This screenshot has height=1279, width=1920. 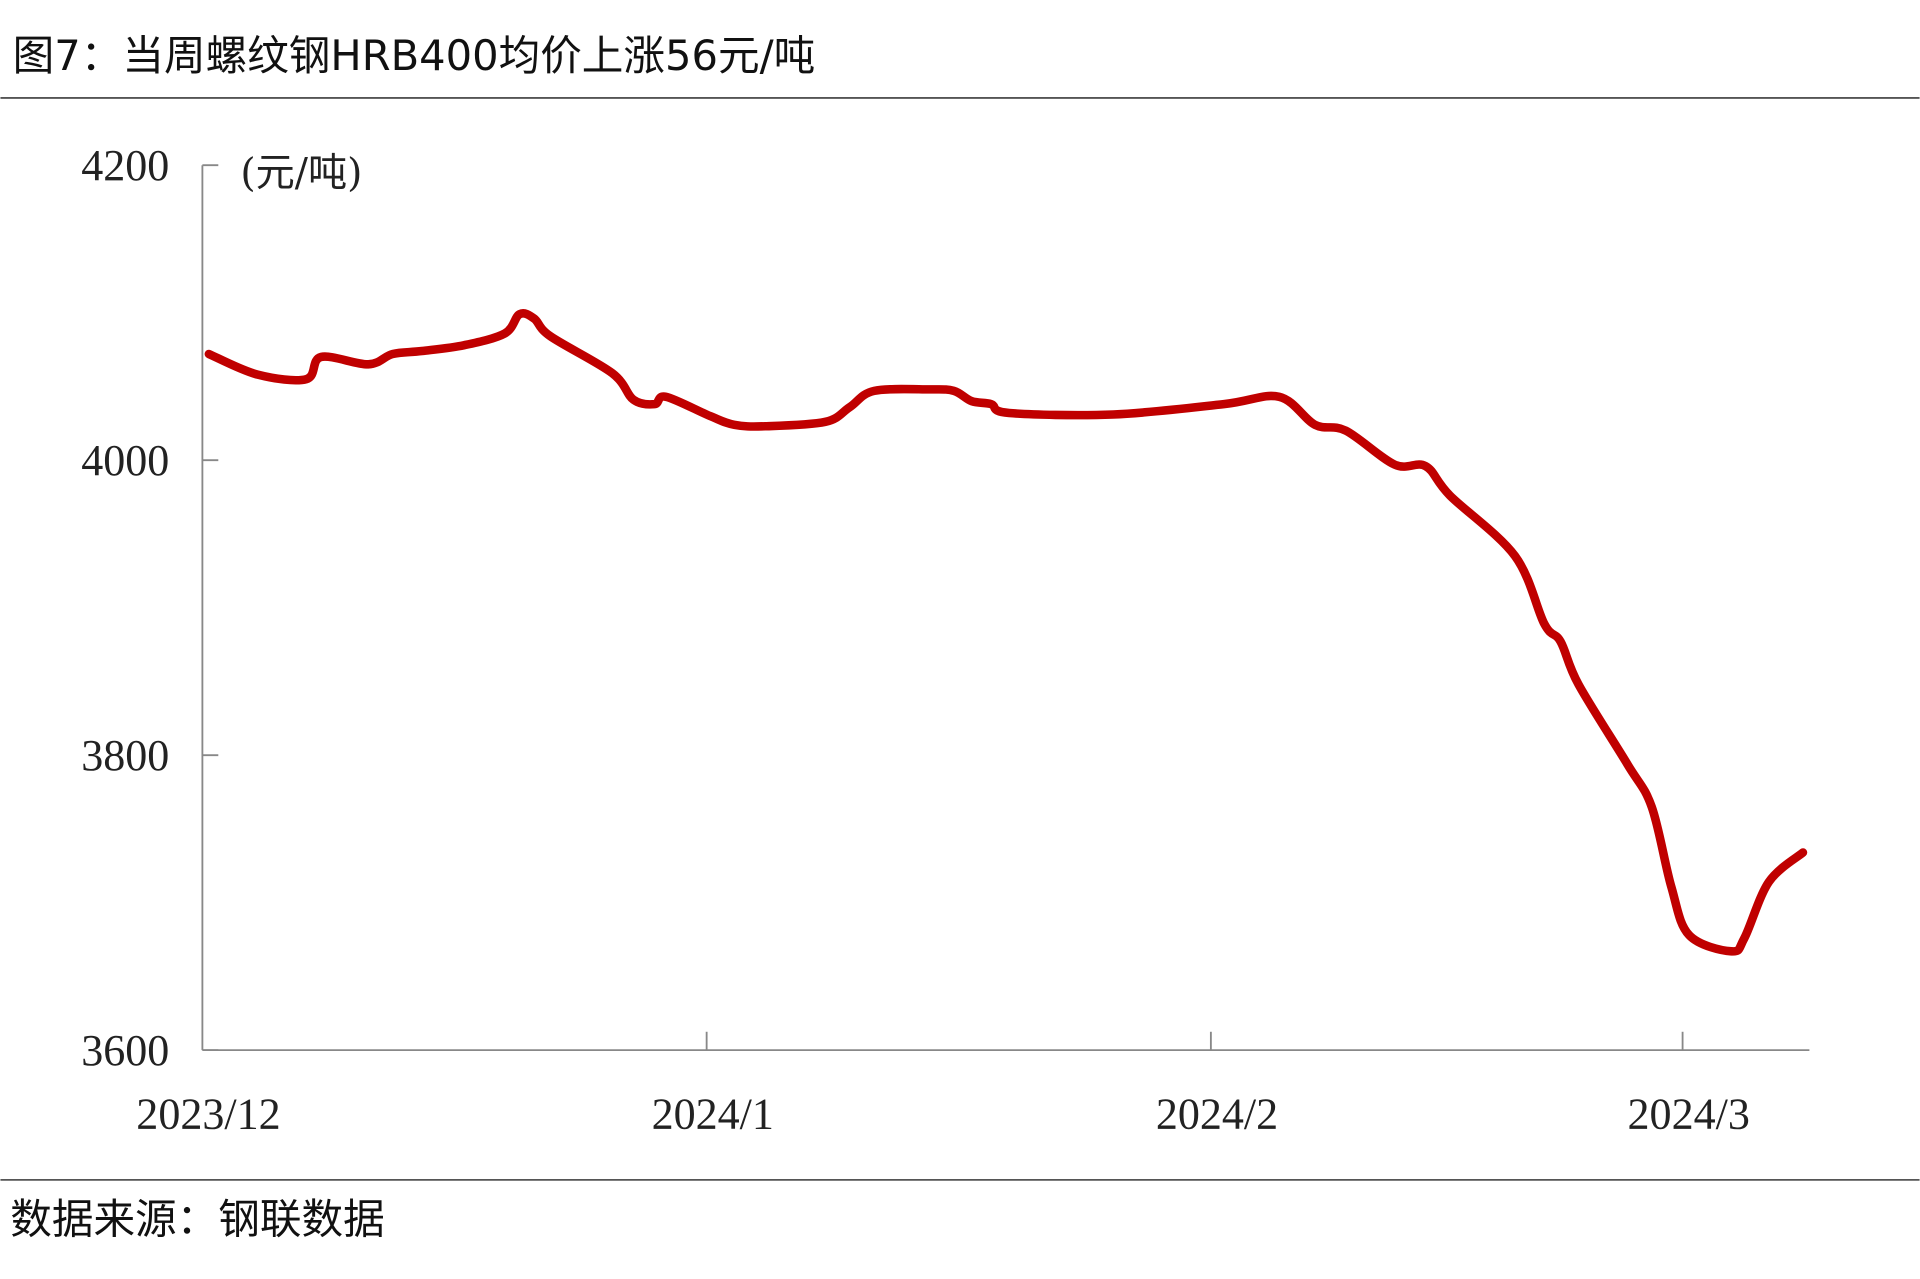 What do you see at coordinates (125, 460) in the screenshot?
I see `y-tick-label: 4000` at bounding box center [125, 460].